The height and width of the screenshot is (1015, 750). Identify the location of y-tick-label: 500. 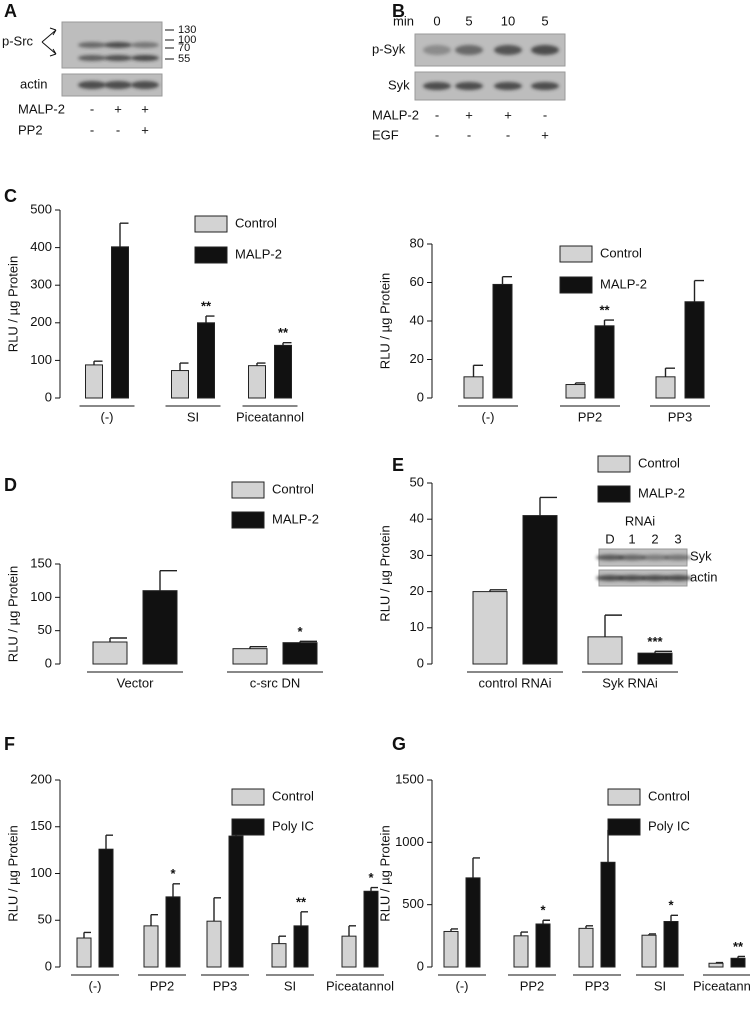
(413, 903).